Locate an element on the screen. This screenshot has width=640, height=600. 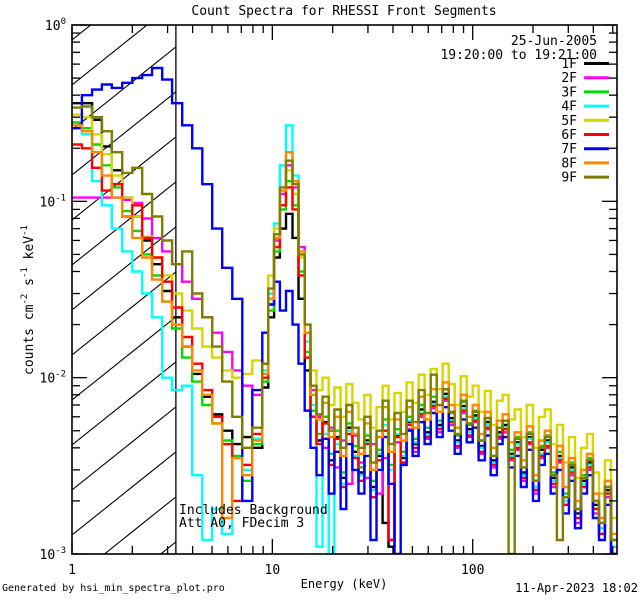
legend-label: 1F is located at coordinates (569, 64).